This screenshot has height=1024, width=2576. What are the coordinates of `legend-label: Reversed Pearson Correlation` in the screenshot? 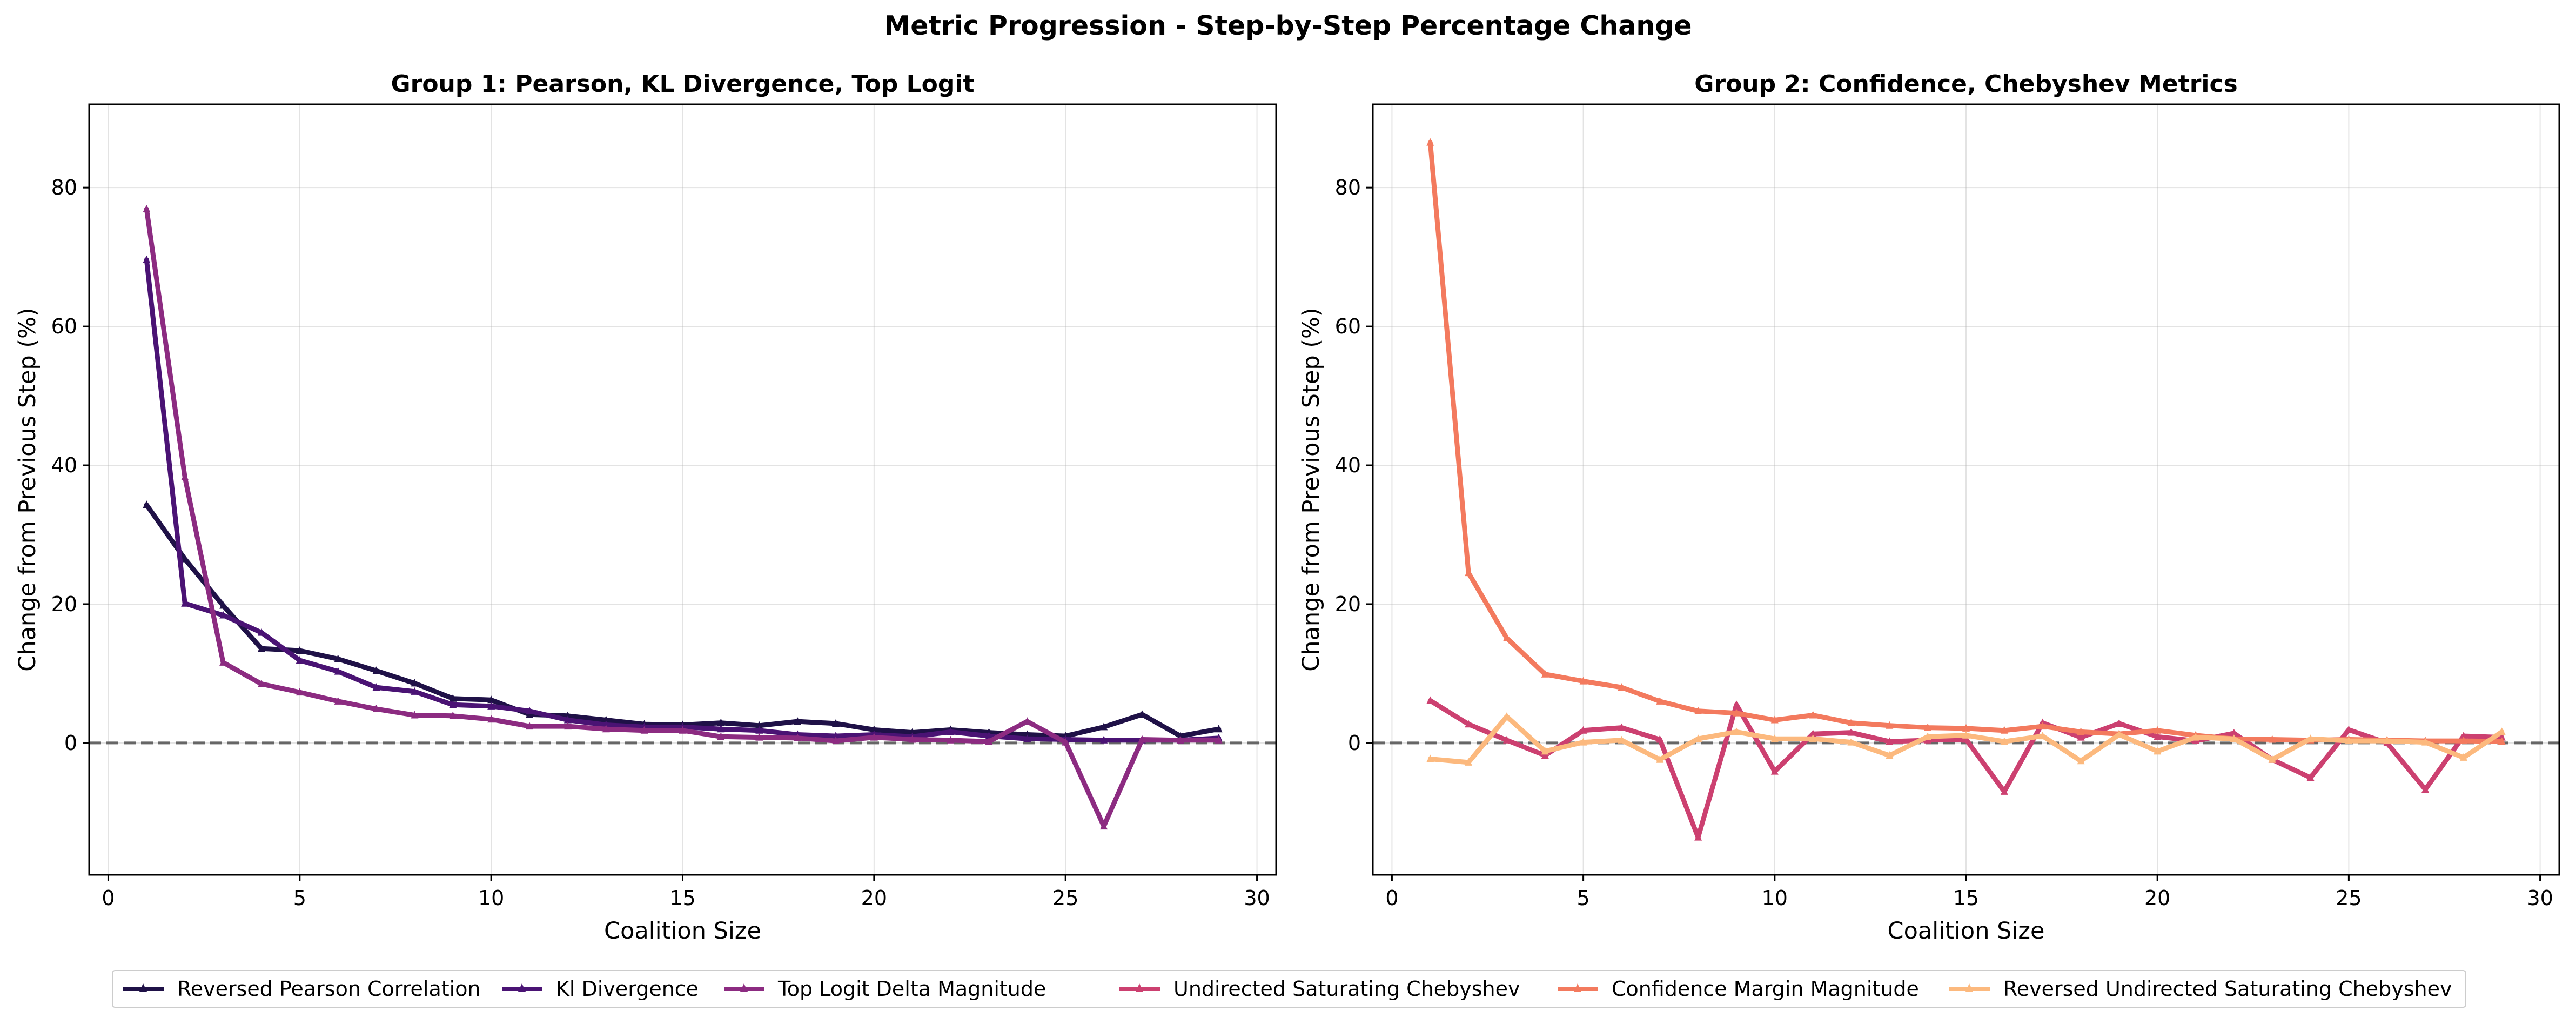 It's located at (329, 989).